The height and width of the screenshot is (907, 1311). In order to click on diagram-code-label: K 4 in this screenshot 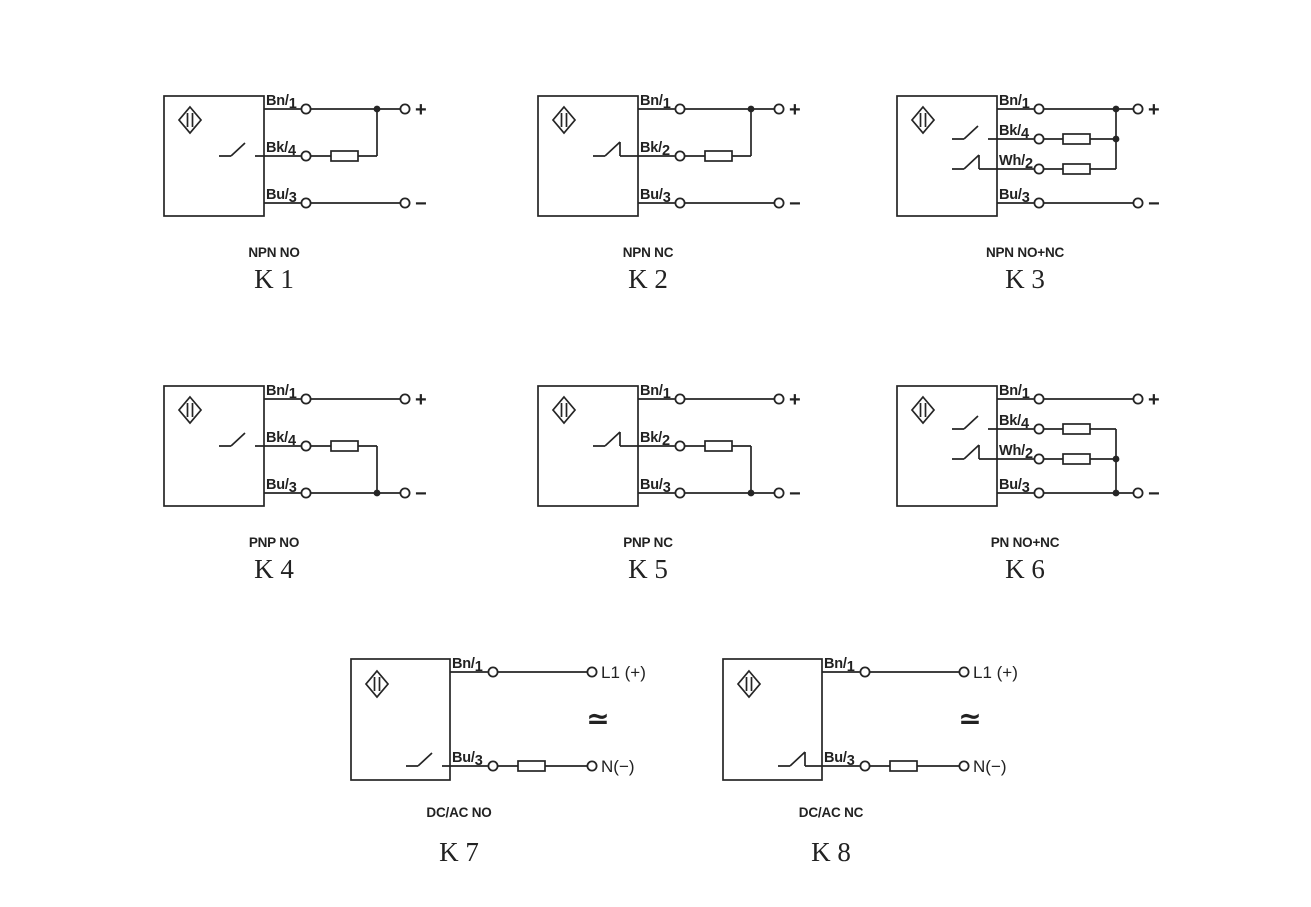, I will do `click(274, 569)`.